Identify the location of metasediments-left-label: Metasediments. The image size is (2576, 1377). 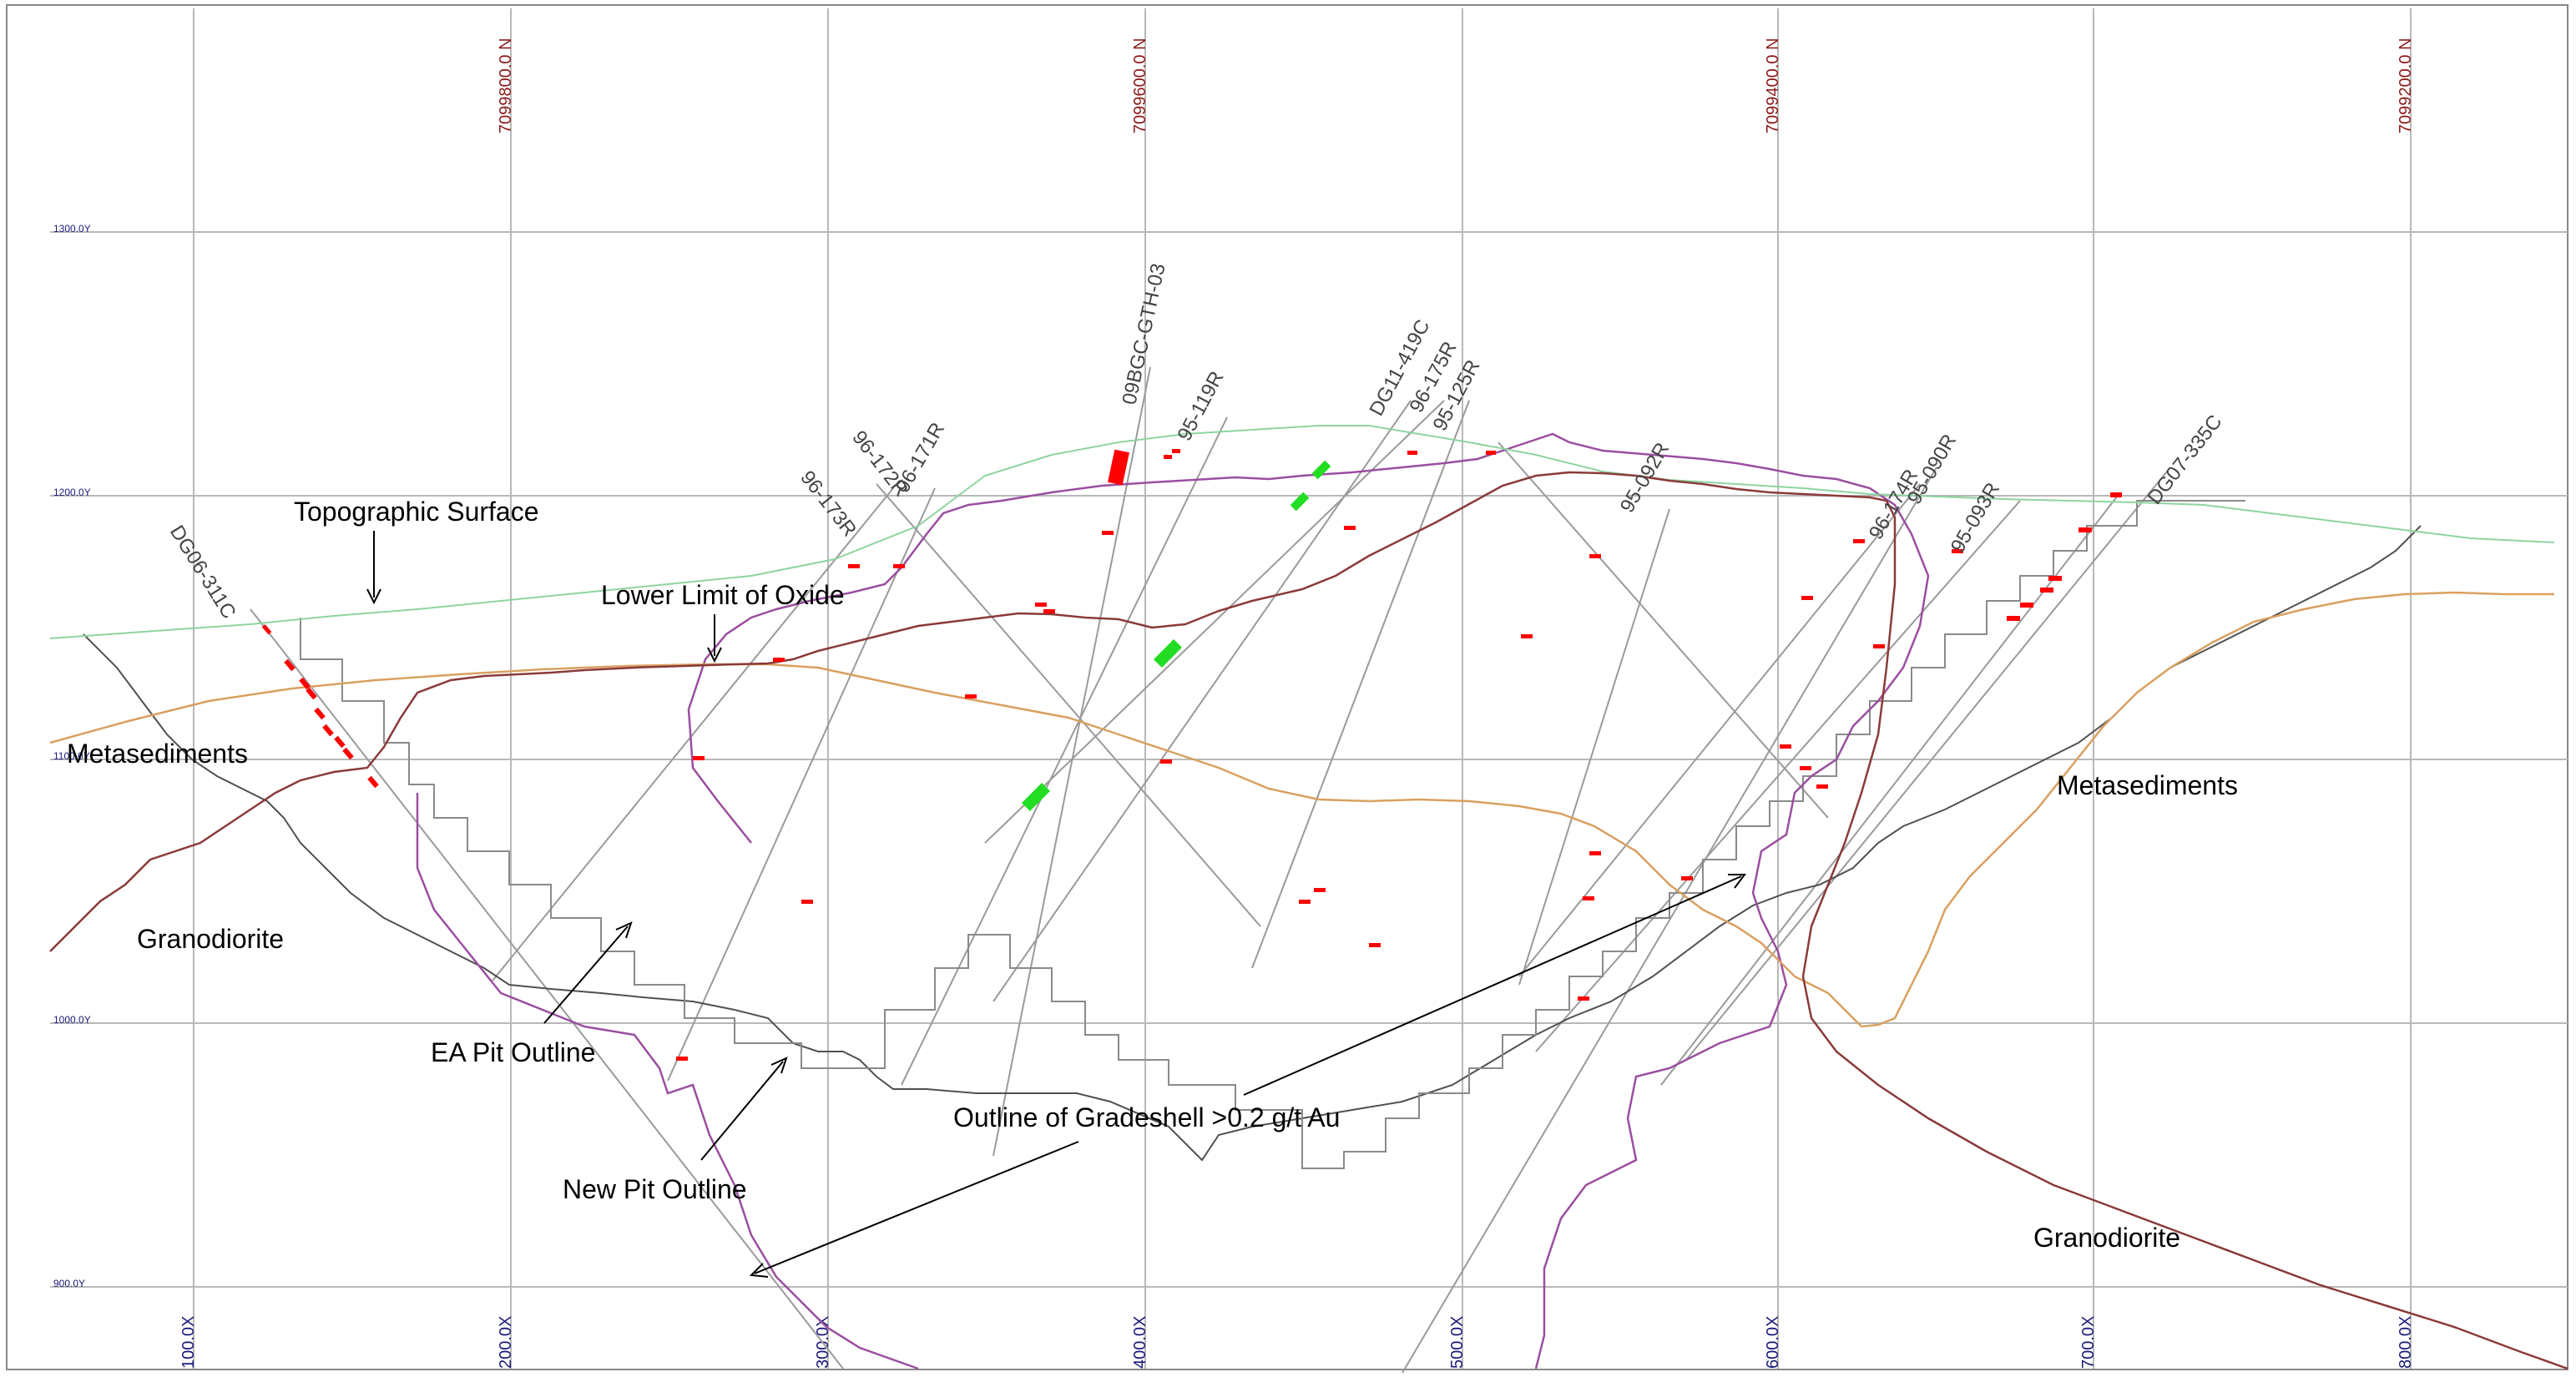
(157, 754).